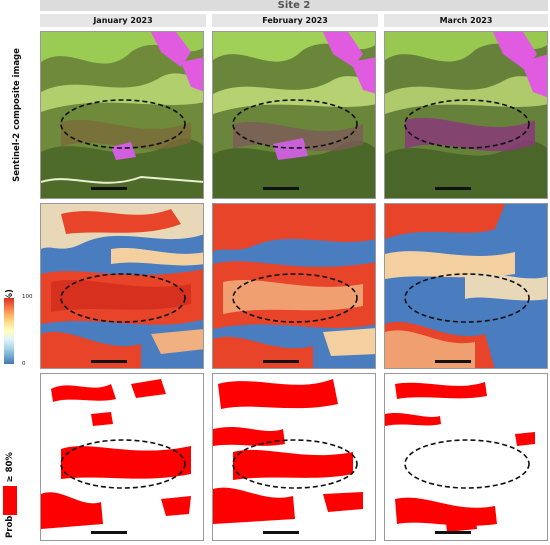 This screenshot has height=545, width=550. I want to click on column-header-march: March 2023, so click(466, 20).